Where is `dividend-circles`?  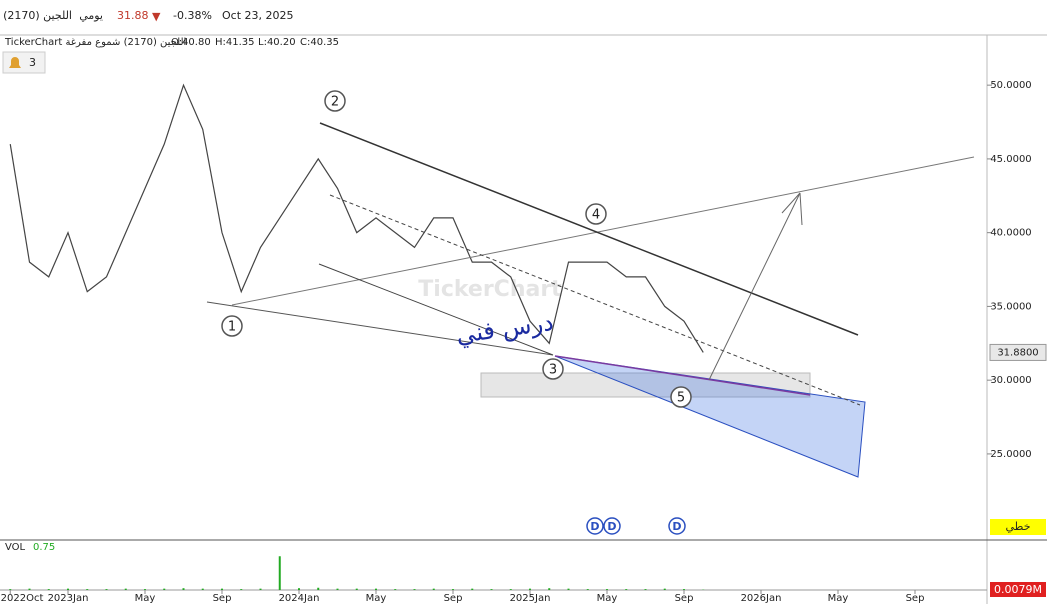
dividend-circles is located at coordinates (636, 526).